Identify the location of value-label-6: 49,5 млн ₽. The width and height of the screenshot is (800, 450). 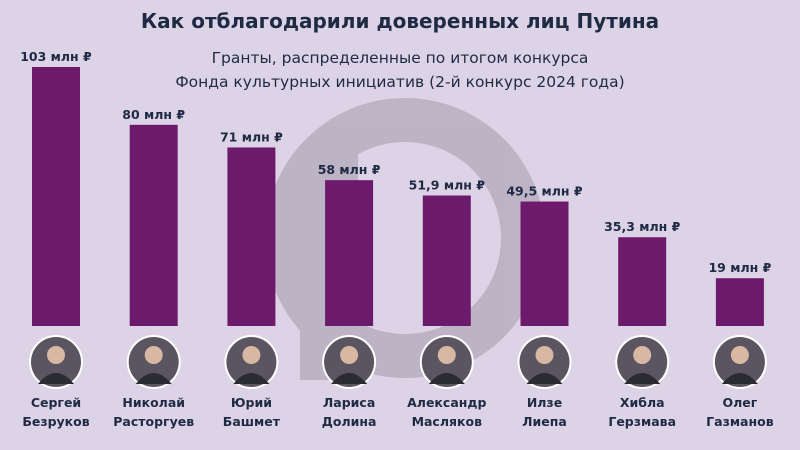
(544, 191).